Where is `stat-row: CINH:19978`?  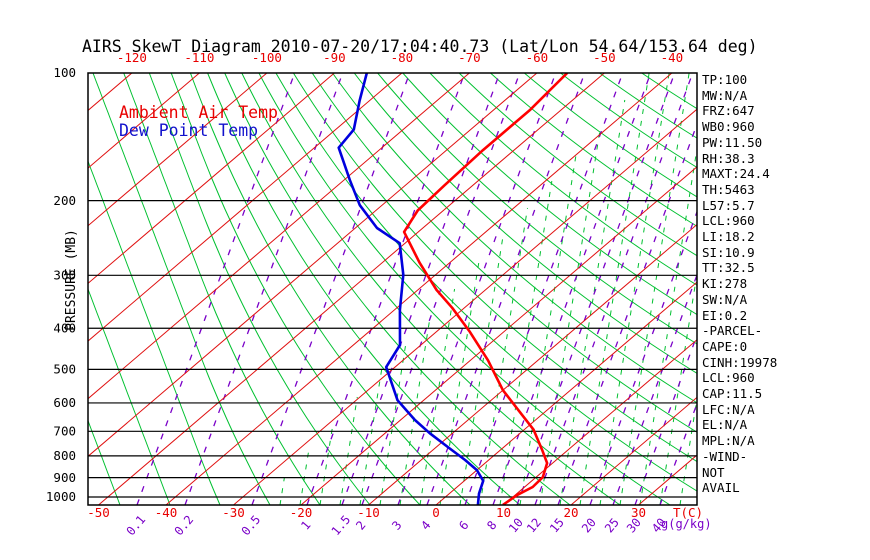
stat-row: CINH:19978 is located at coordinates (740, 362).